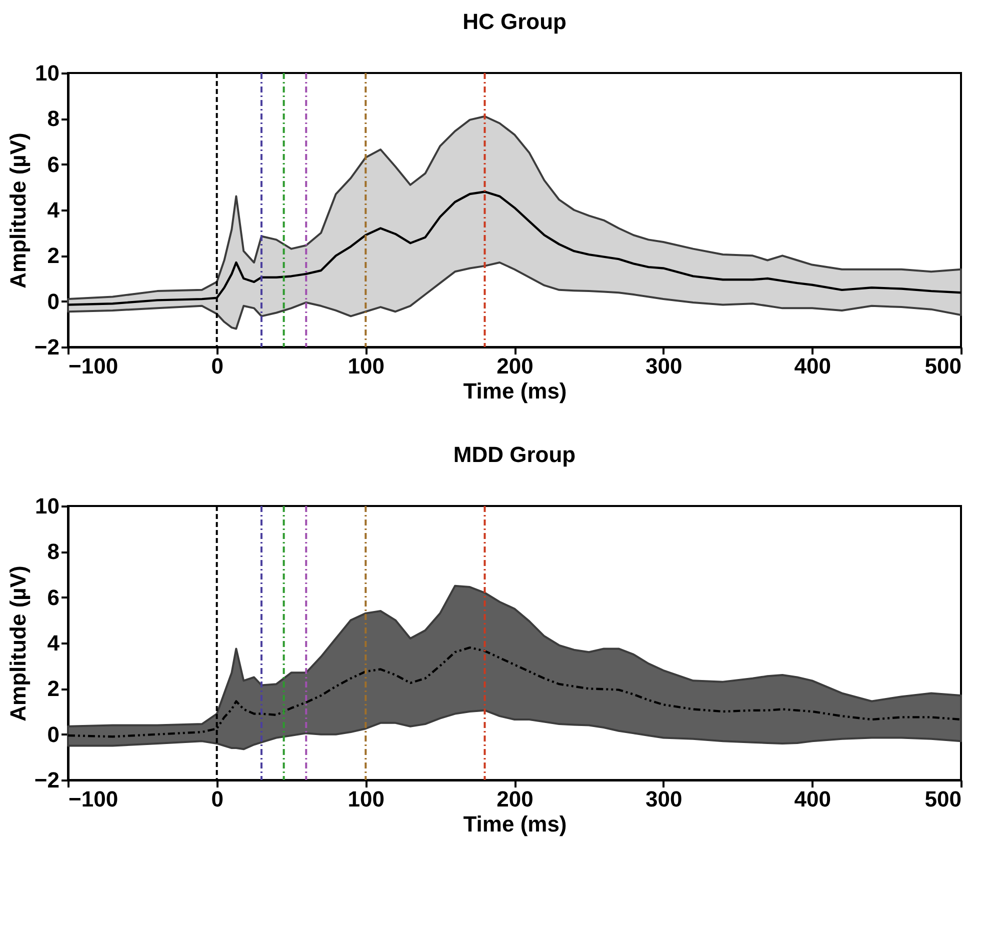 This screenshot has height=947, width=998. What do you see at coordinates (514, 454) in the screenshot?
I see `chart-title: MDD Group` at bounding box center [514, 454].